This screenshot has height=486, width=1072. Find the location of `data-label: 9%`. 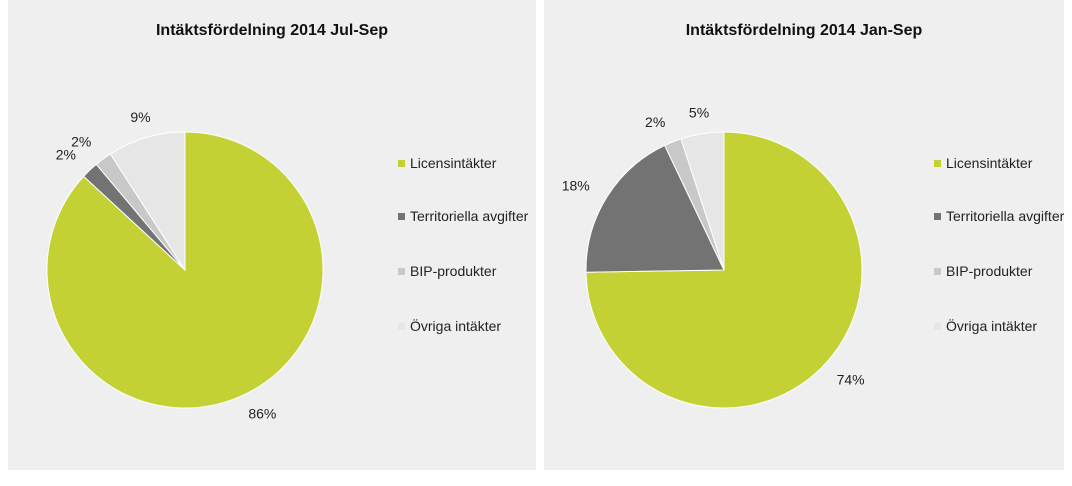

data-label: 9% is located at coordinates (140, 117).